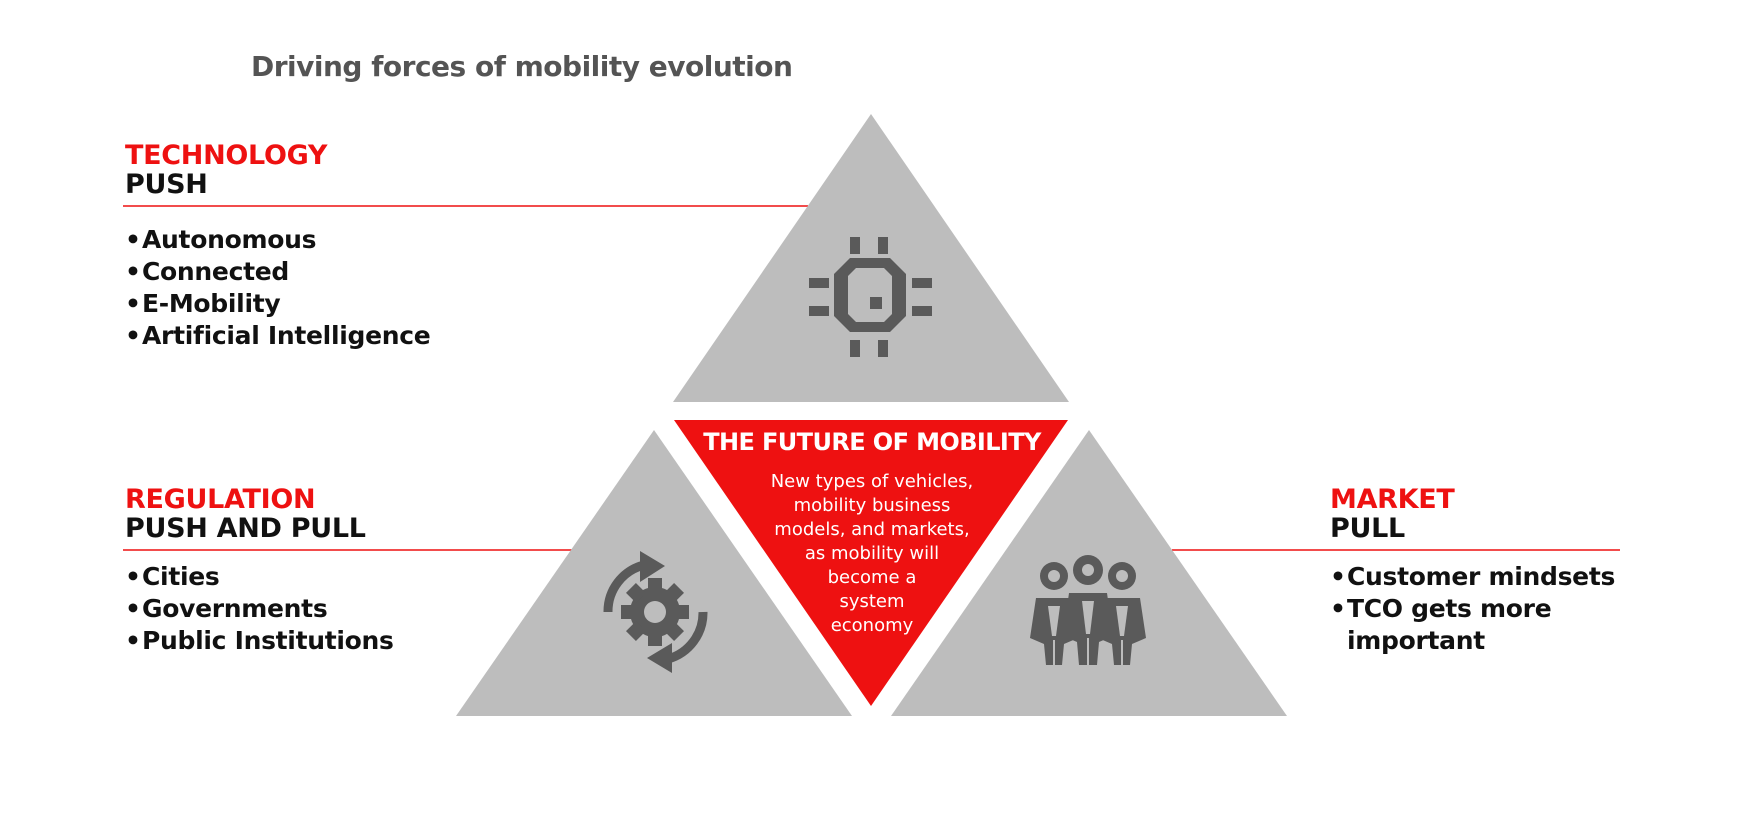 This screenshot has height=814, width=1737. Describe the element at coordinates (1449, 608) in the screenshot. I see `list-item-line: TCO gets more` at that location.